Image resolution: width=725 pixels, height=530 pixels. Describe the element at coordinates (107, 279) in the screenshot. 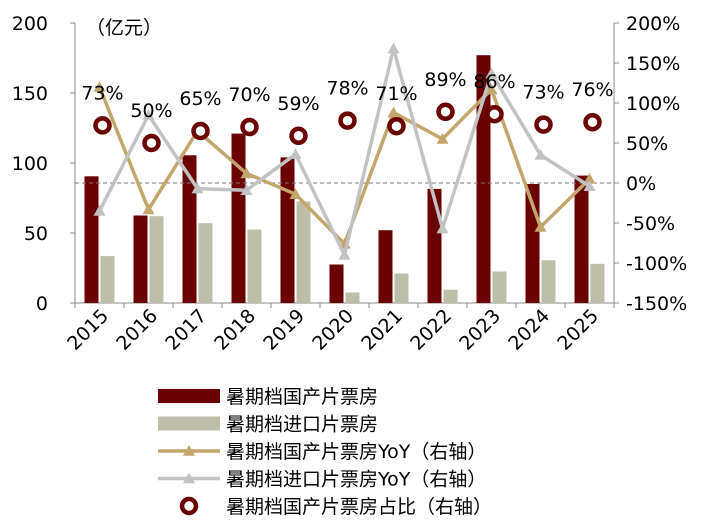

I see `bar-import-2015` at that location.